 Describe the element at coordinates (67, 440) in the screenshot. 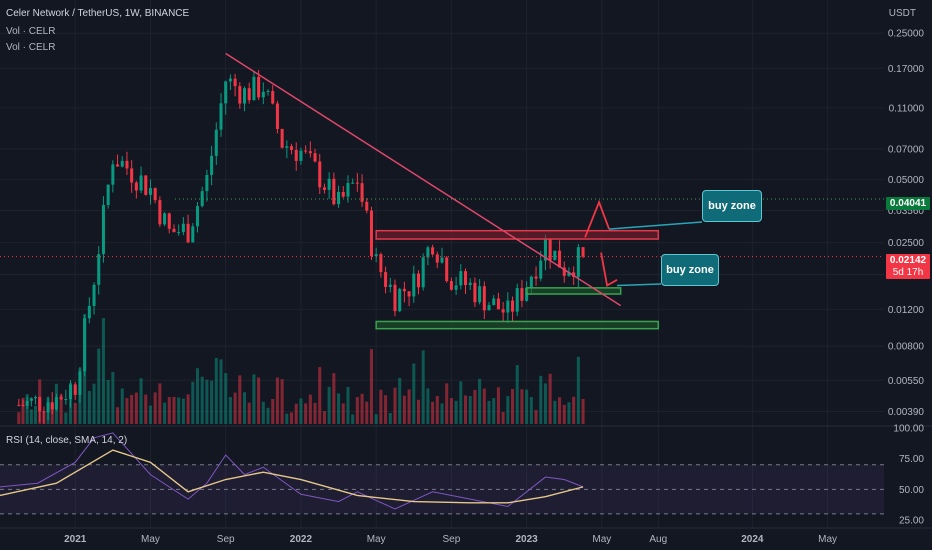

I see `rsi-legend: RSI (14, close, SMA, 14, 2)` at that location.